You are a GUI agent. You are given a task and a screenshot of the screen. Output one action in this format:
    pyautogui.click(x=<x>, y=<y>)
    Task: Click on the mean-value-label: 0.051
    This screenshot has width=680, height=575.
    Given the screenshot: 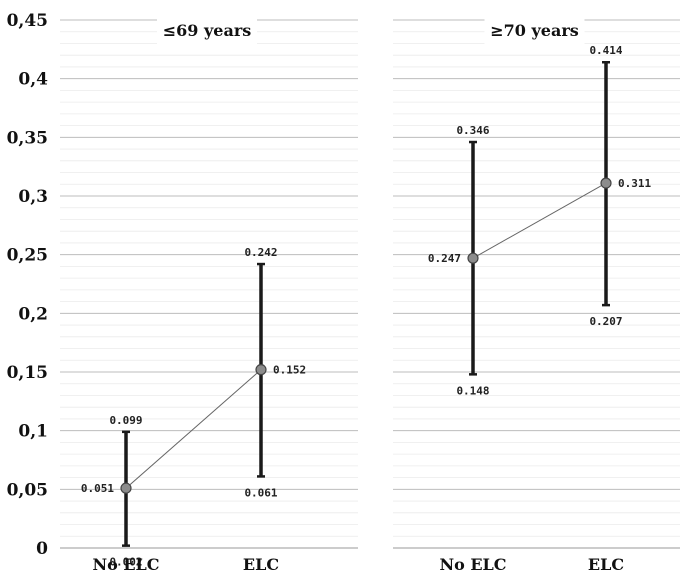 What is the action you would take?
    pyautogui.click(x=97, y=488)
    